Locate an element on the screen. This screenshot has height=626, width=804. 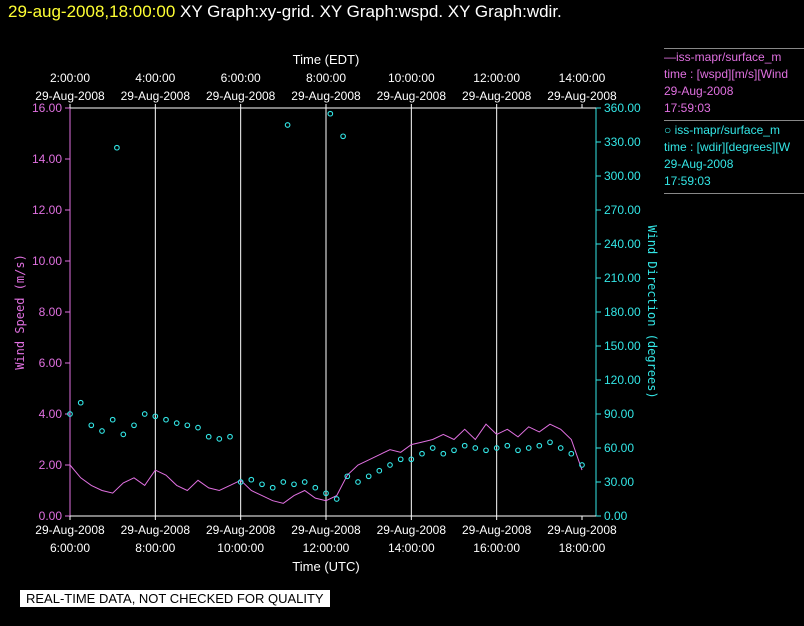
legend-wdir-source: ○ iss-mapr/surface_m is located at coordinates (722, 130).